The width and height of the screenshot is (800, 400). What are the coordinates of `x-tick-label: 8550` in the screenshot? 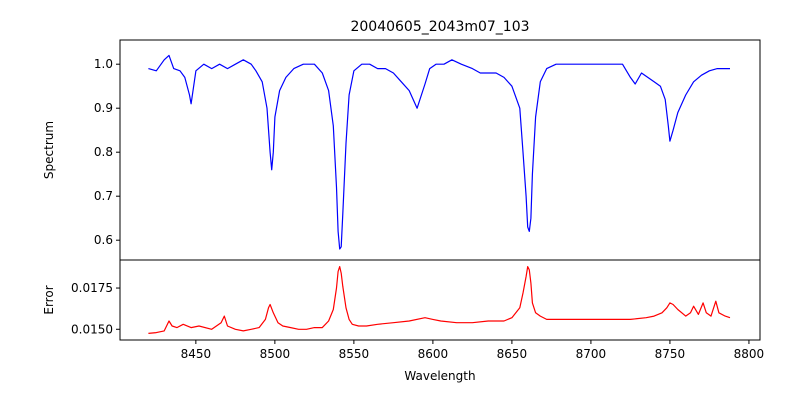 It's located at (354, 354).